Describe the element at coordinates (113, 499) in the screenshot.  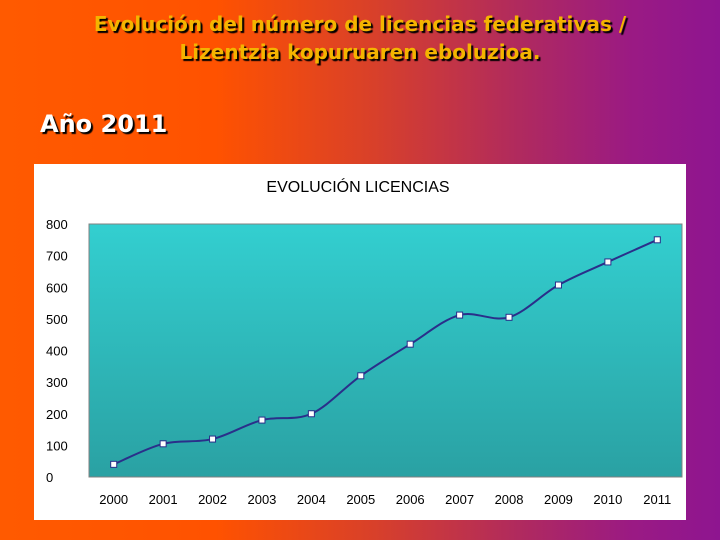
I see `x-tick-label: 2000` at that location.